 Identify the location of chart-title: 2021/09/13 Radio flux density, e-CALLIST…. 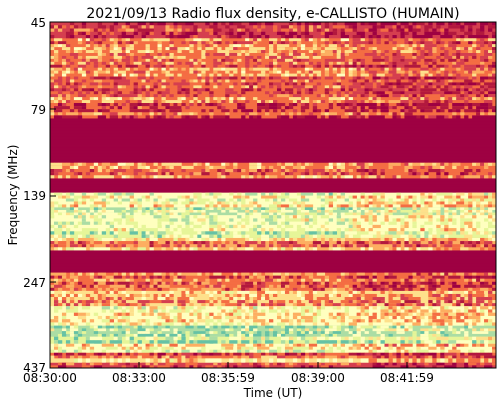
(272, 14).